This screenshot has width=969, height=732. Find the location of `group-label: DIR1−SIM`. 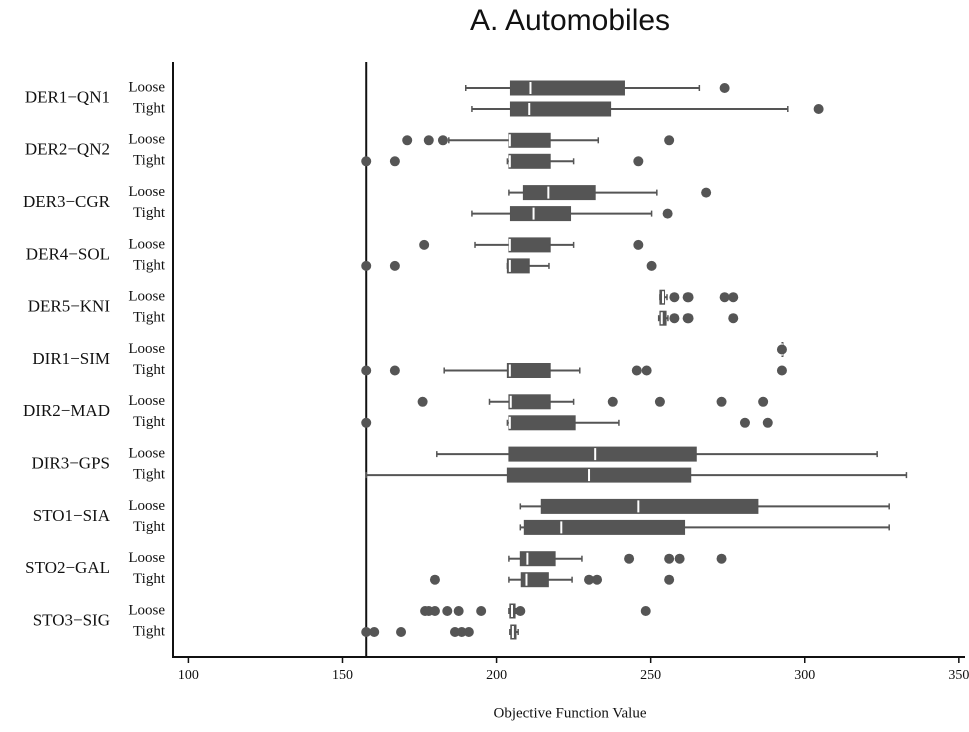

group-label: DIR1−SIM is located at coordinates (71, 358).